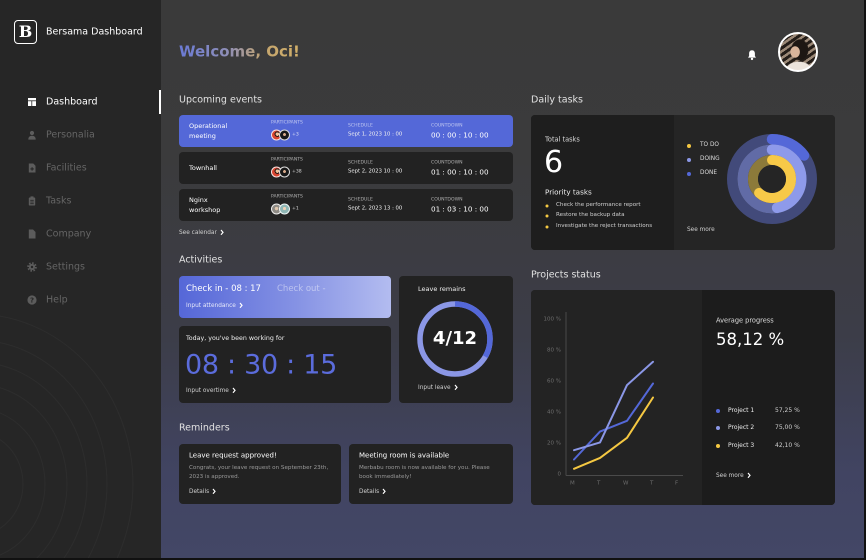 The image size is (866, 560). I want to click on event-schedule: Sept 1, 2023 10 : 00, so click(375, 134).